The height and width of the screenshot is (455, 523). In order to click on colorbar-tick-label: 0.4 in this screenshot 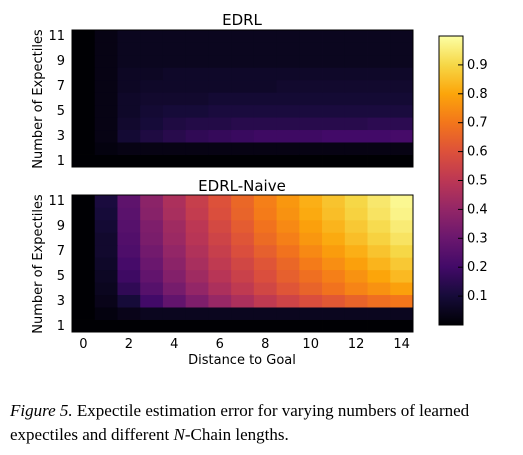, I will do `click(477, 209)`.